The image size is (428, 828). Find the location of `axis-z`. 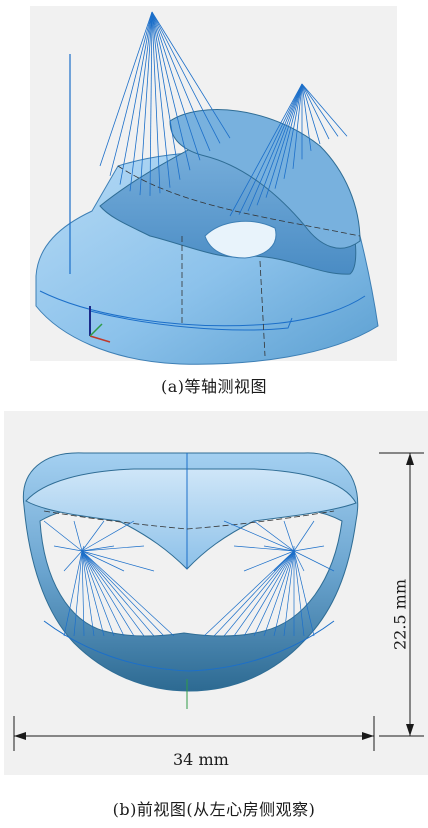

axis-z is located at coordinates (96, 330).